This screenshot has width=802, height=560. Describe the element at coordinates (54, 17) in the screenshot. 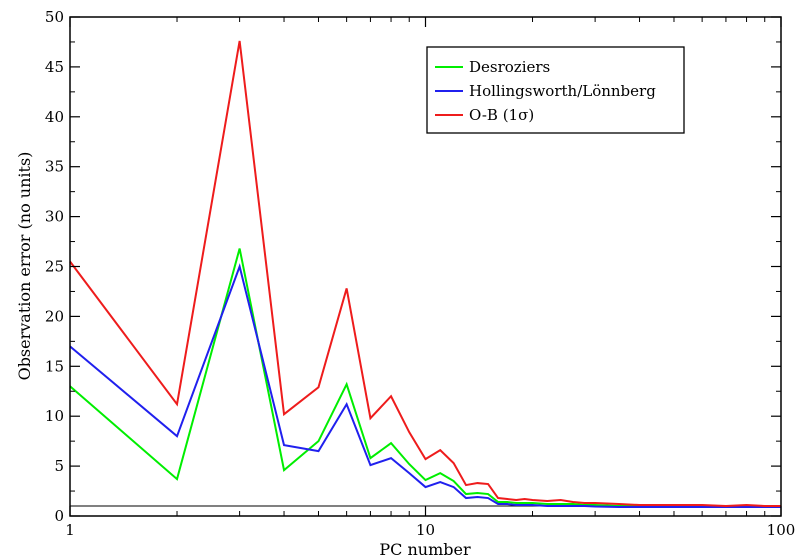

I see `y-tick-label: 50` at that location.